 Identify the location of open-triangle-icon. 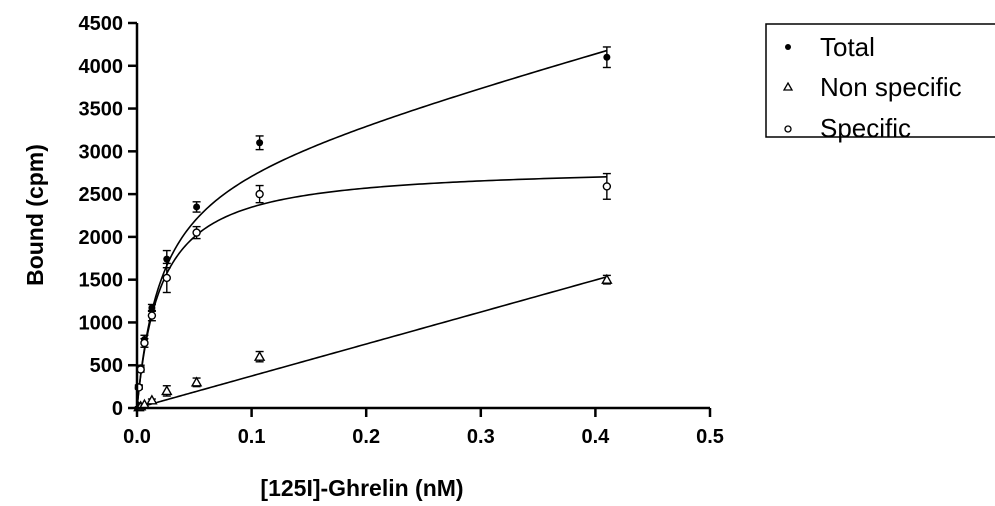
(788, 86).